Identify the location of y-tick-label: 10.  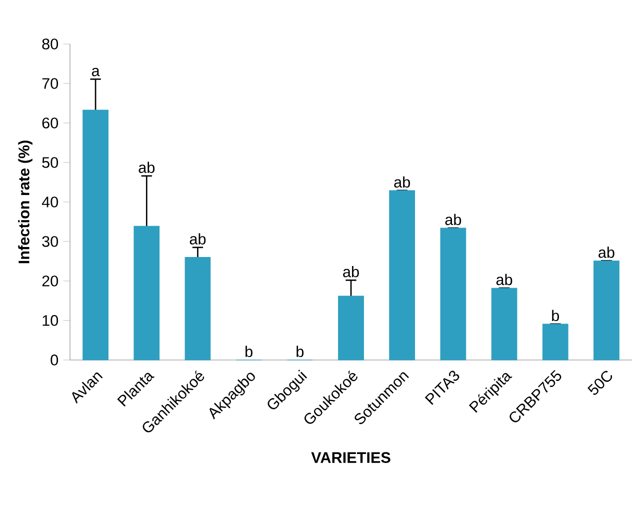
(50, 320).